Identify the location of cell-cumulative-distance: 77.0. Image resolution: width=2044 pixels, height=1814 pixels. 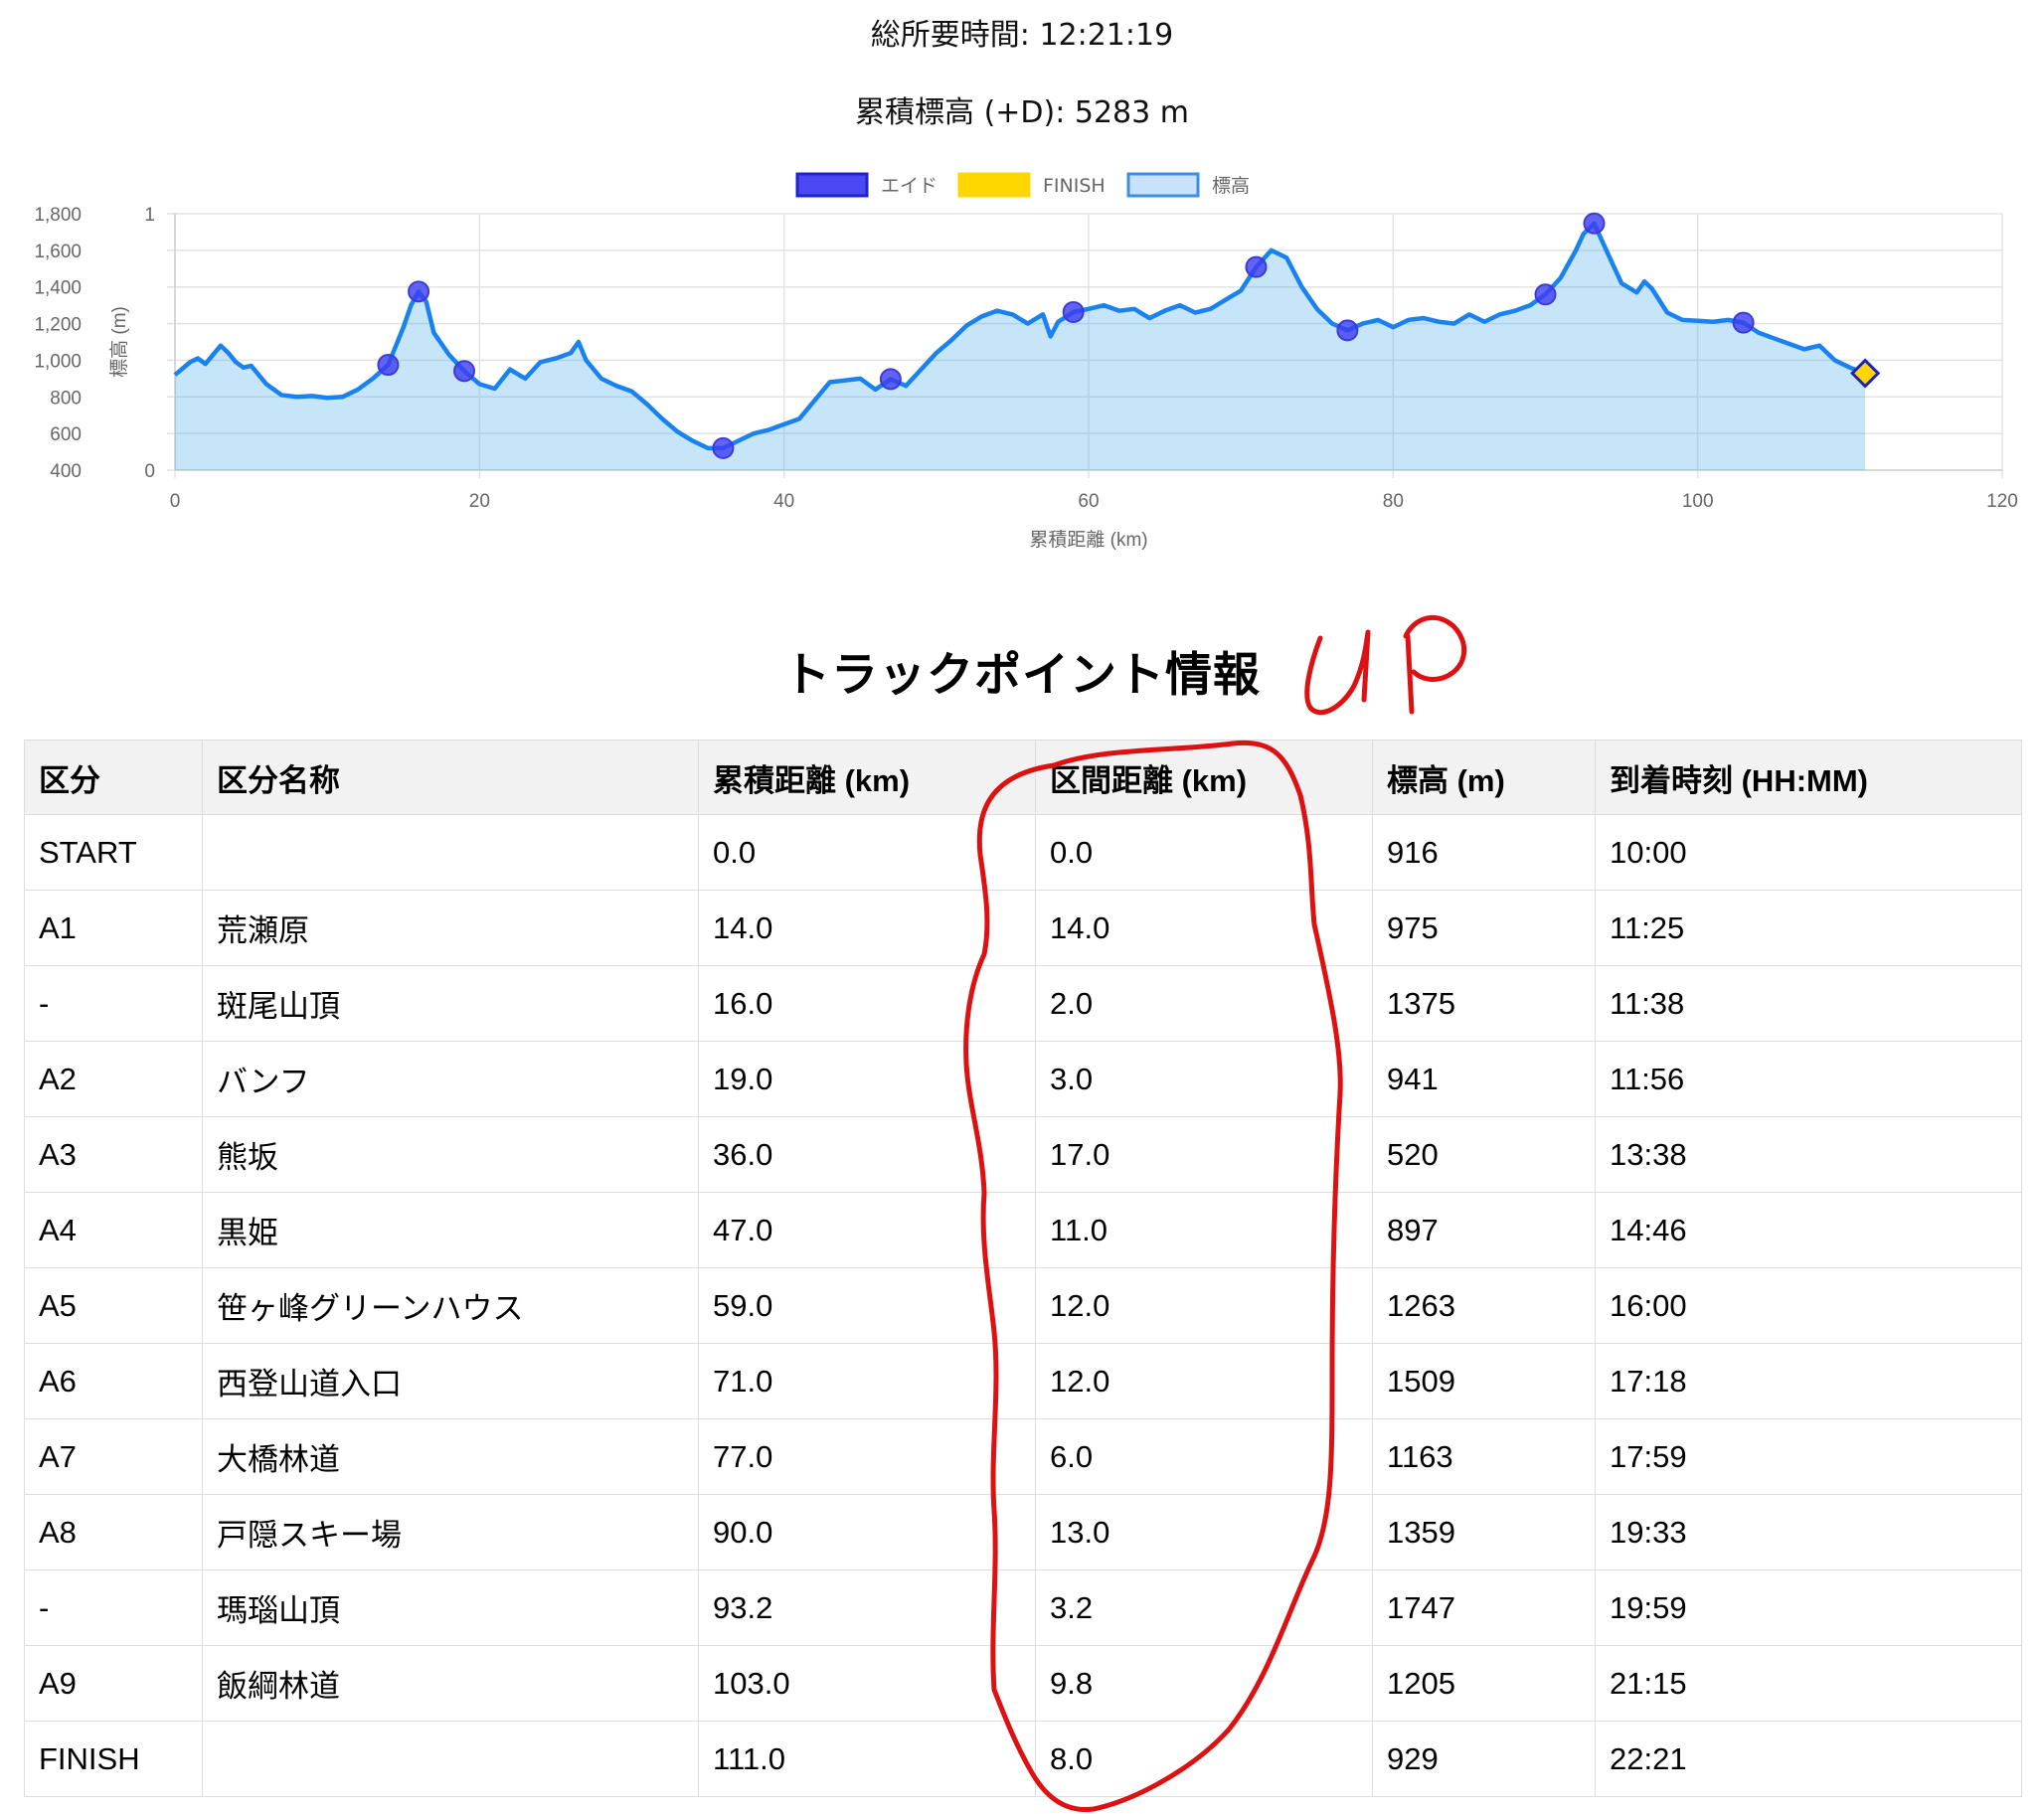
(867, 1456).